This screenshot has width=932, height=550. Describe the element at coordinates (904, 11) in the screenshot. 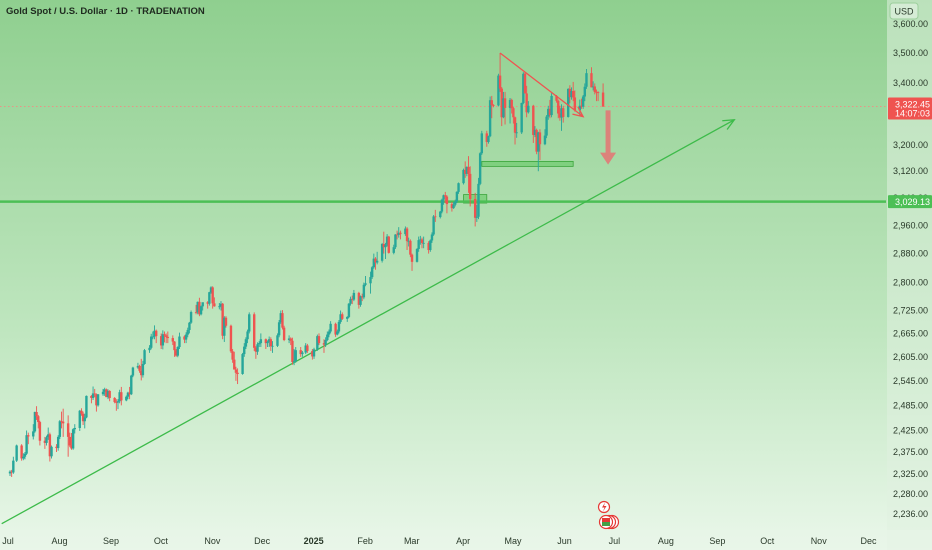

I see `currency-button: USD` at that location.